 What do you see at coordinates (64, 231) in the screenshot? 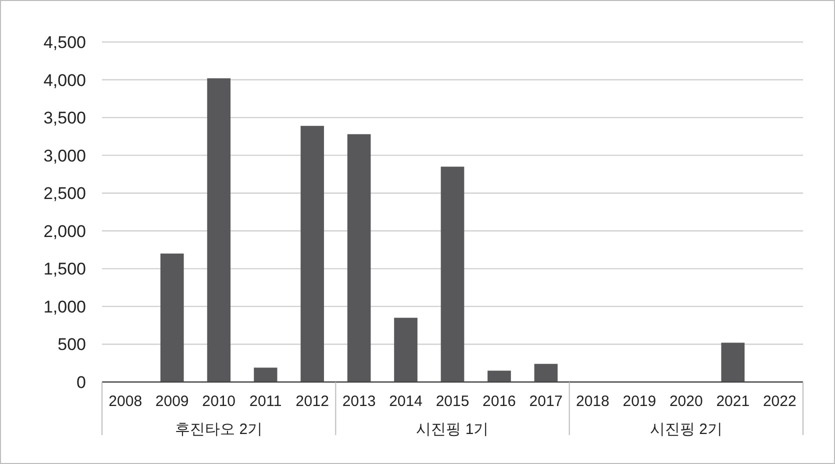
I see `y-tick-label: 2,000` at bounding box center [64, 231].